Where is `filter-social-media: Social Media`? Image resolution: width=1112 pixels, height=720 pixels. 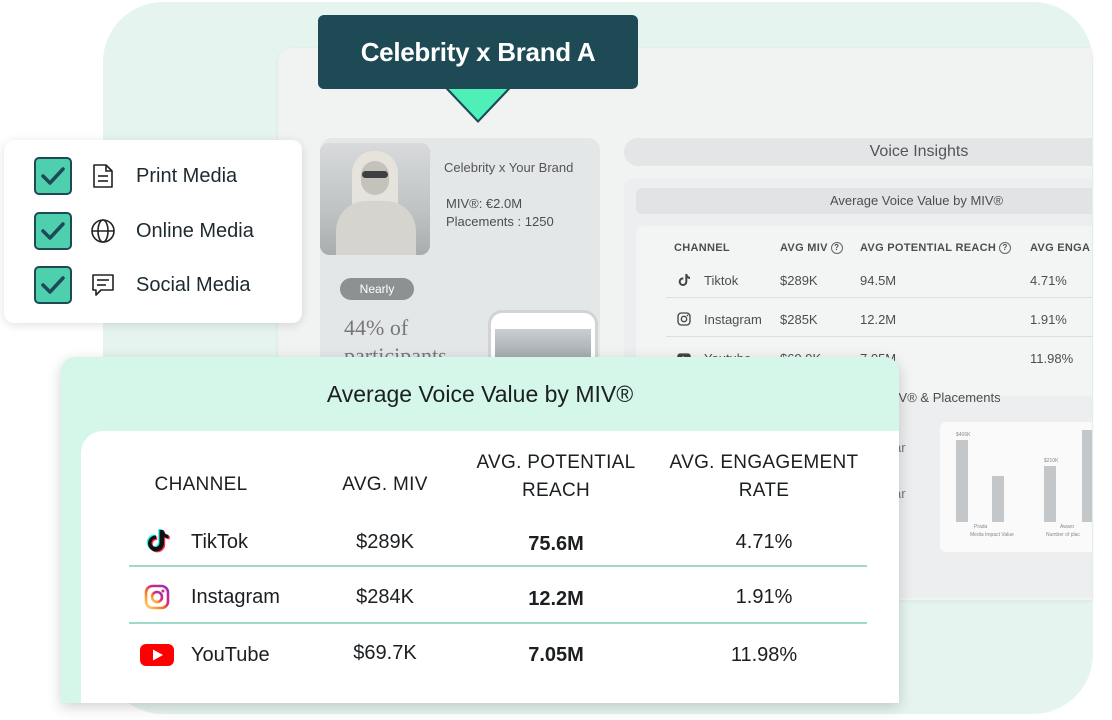
filter-social-media: Social Media is located at coordinates (142, 285).